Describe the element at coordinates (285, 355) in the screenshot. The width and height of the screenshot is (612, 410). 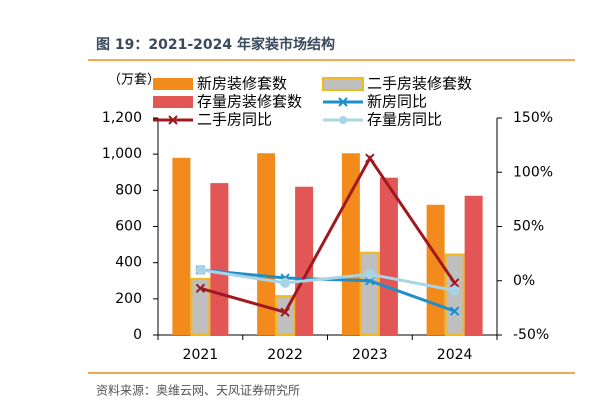
I see `x-tick-label: 2022` at that location.